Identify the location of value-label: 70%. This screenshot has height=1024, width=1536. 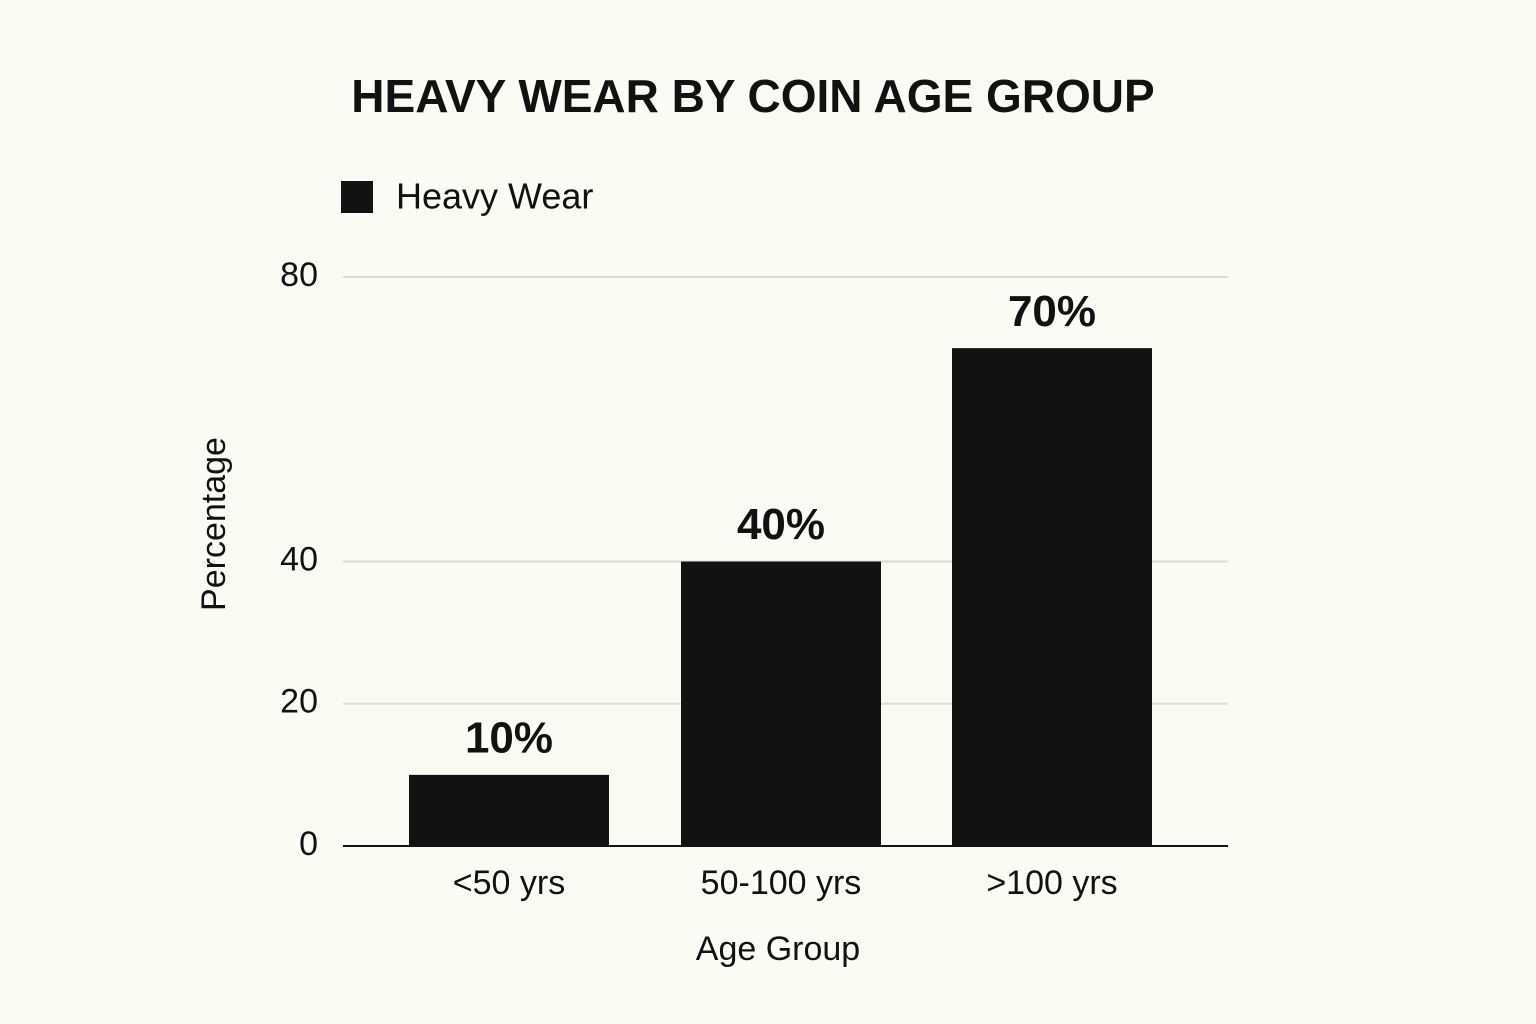
(1052, 311).